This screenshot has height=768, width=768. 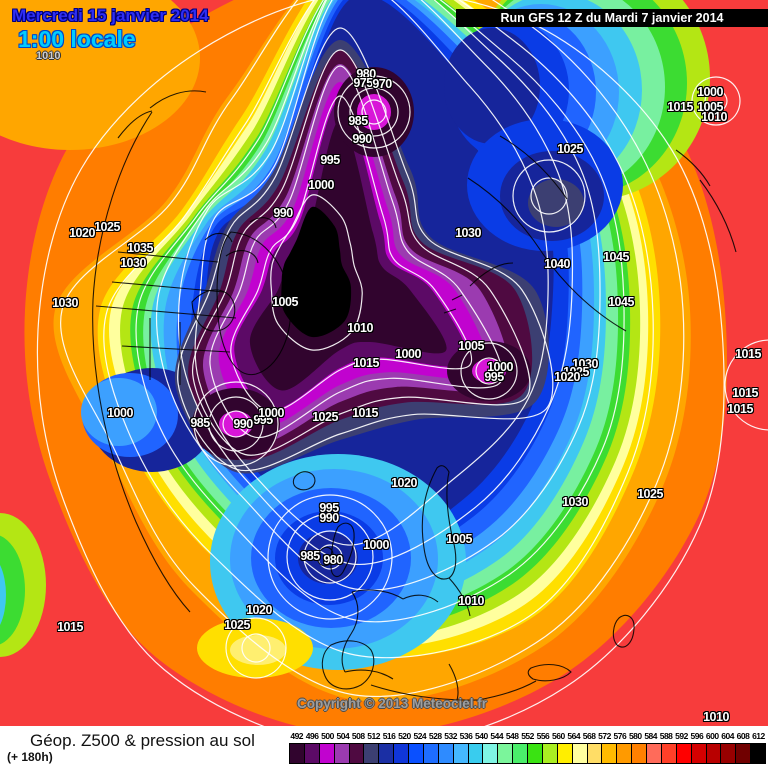 I want to click on colorbar-value: 552, so click(x=527, y=736).